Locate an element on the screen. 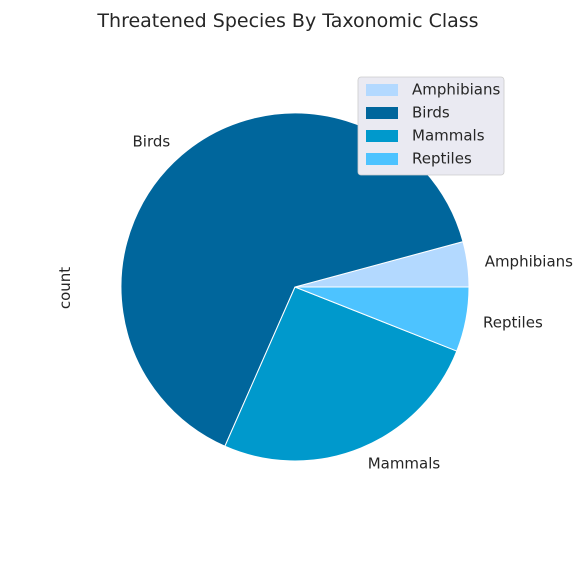 Image resolution: width=576 pixels, height=576 pixels. legend-label-birds: Birds is located at coordinates (431, 113).